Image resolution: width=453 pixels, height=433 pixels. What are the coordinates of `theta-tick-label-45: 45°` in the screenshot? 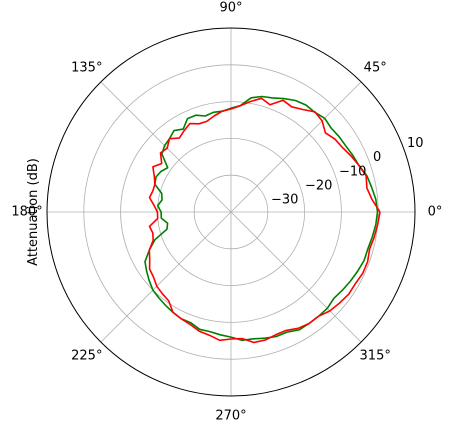 It's located at (375, 67).